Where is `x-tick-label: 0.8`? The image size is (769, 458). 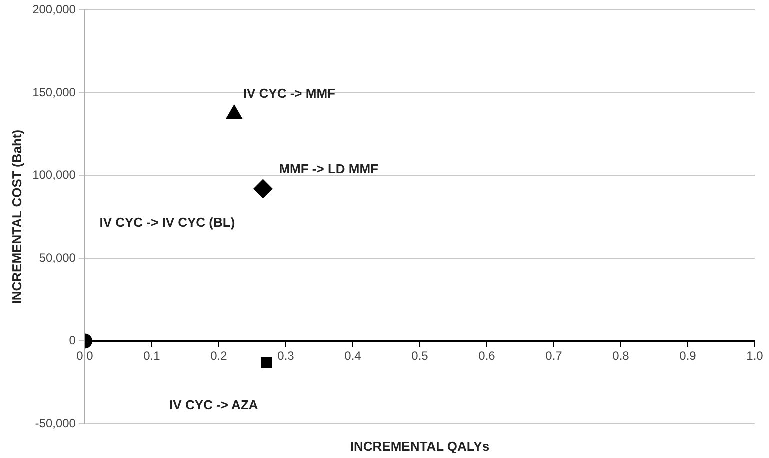 x-tick-label: 0.8 is located at coordinates (621, 355).